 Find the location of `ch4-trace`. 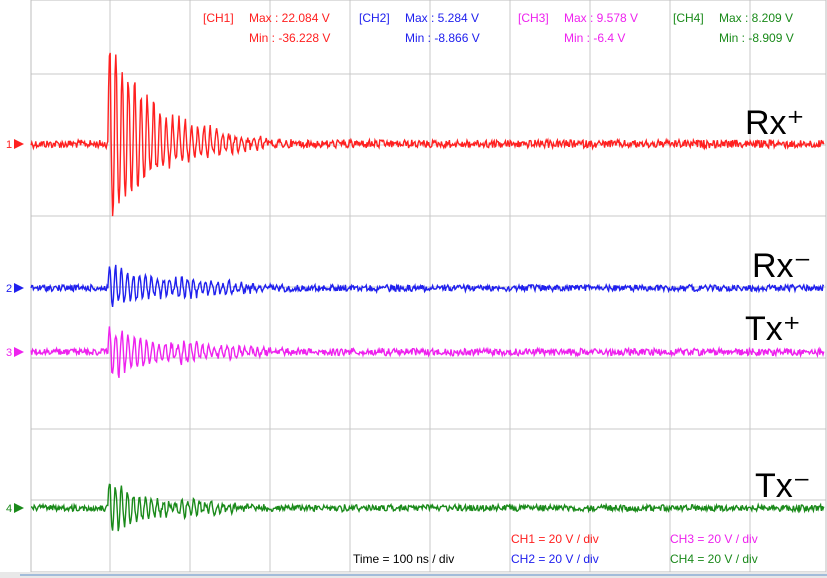

ch4-trace is located at coordinates (428, 507).